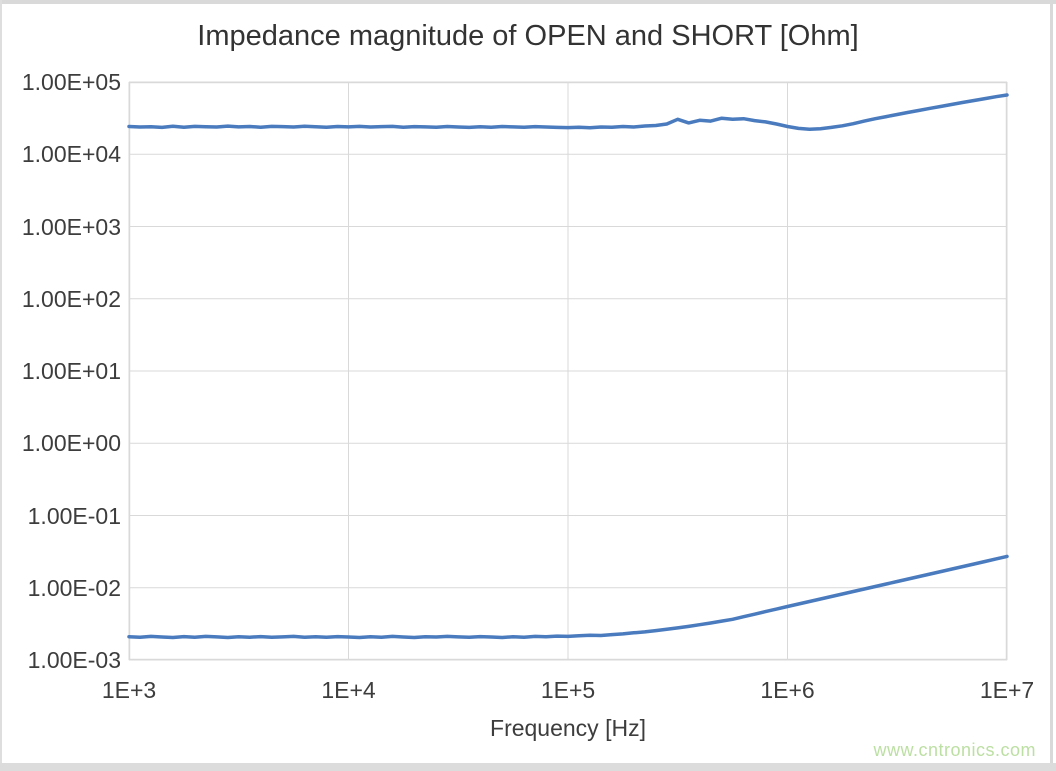 The image size is (1056, 771). I want to click on x-tick-label: 1E+3, so click(129, 690).